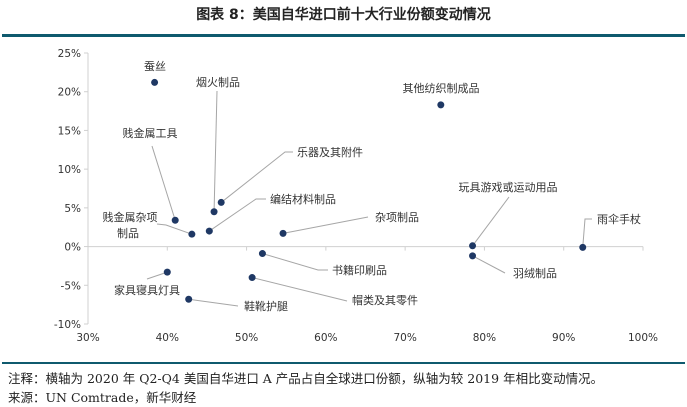  Describe the element at coordinates (643, 338) in the screenshot. I see `x-tick-label: 100%` at that location.